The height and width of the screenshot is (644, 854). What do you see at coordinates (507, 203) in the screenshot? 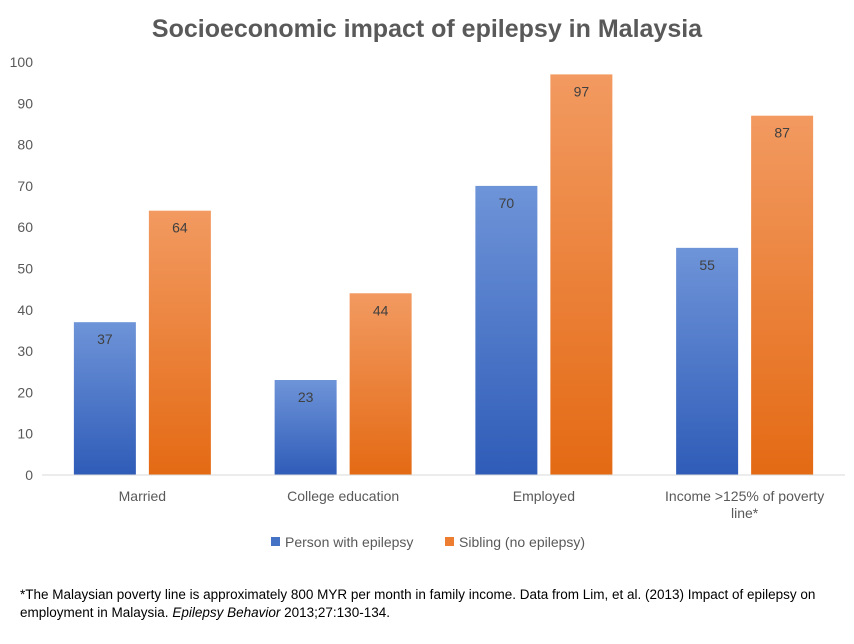
I see `data-label: 70` at bounding box center [507, 203].